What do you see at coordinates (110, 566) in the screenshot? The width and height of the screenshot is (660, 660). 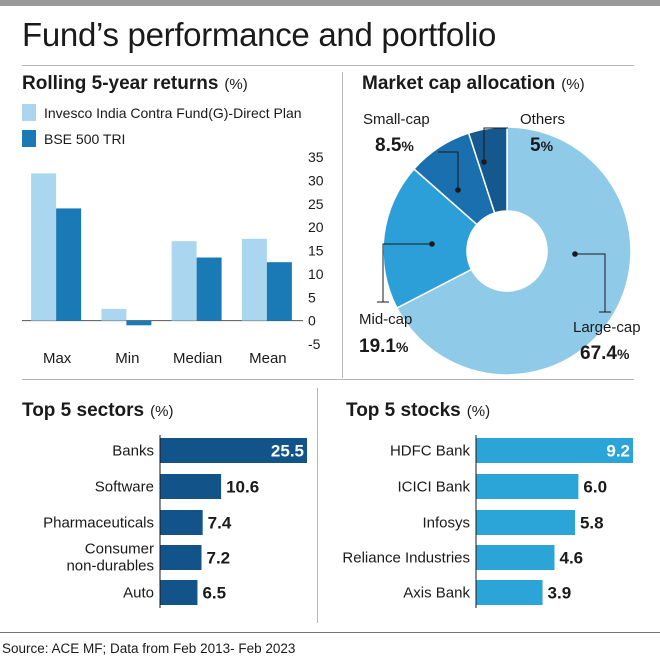 I see `hbar-category-label: non-durables` at bounding box center [110, 566].